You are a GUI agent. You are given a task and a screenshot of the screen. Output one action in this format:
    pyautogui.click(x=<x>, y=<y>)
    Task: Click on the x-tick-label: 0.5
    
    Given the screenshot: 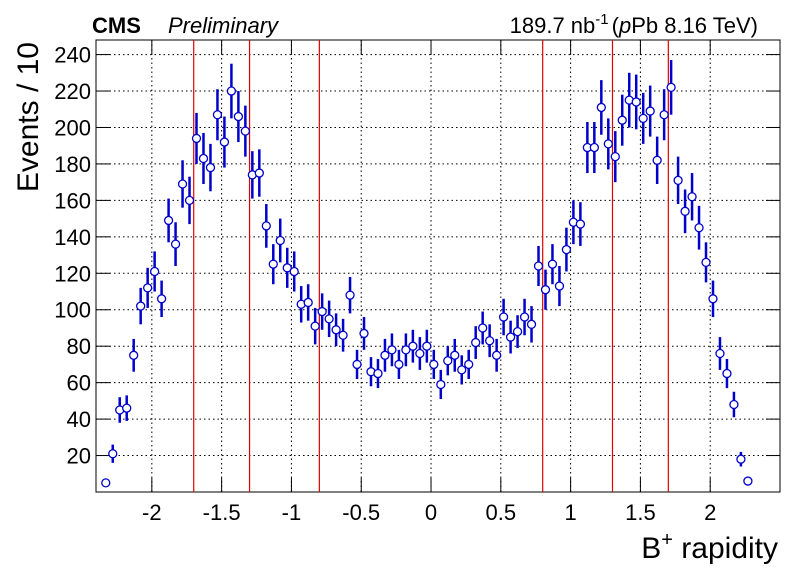 What is the action you would take?
    pyautogui.click(x=501, y=512)
    